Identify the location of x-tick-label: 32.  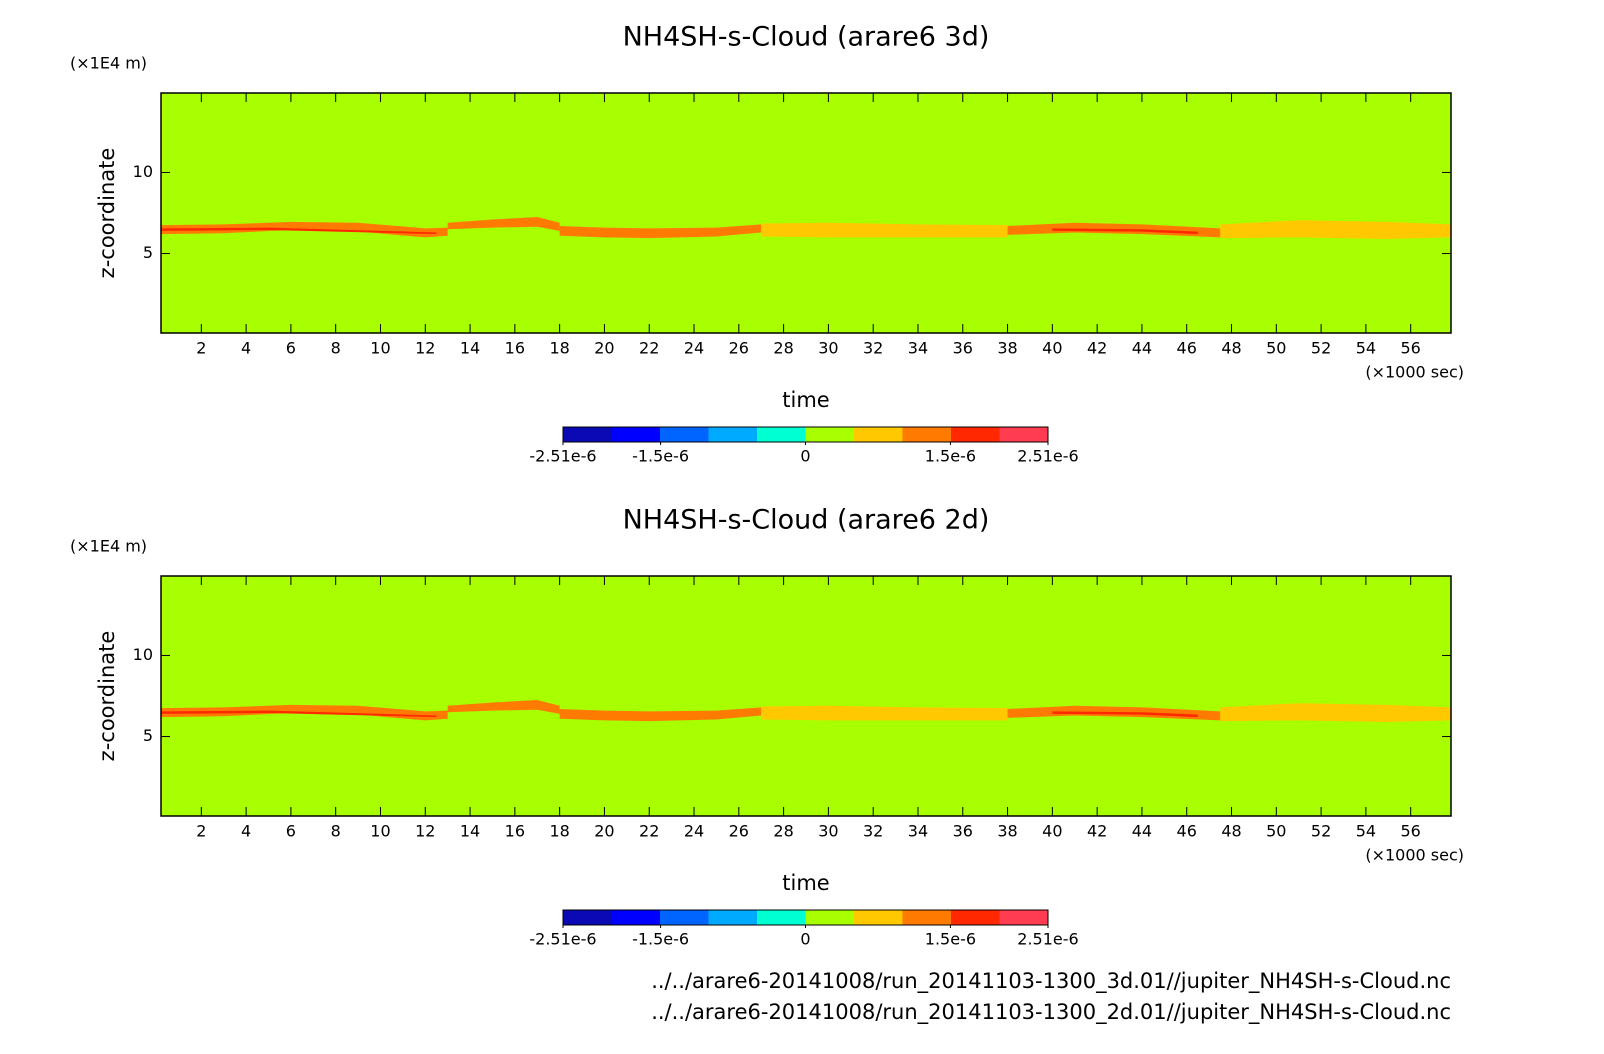
(873, 831).